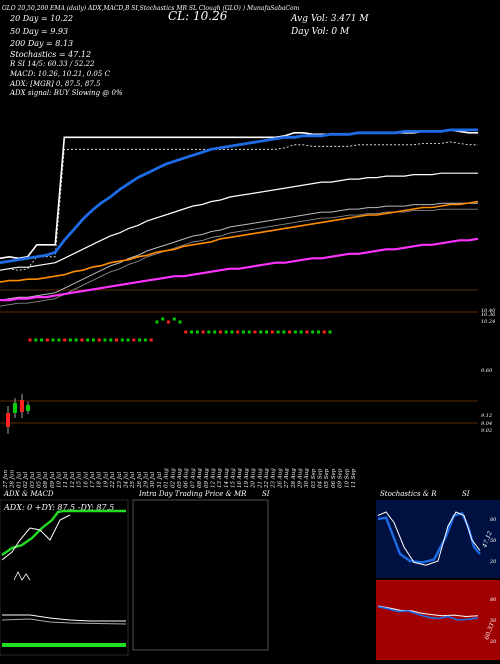 This screenshot has height=664, width=500. Describe the element at coordinates (408, 494) in the screenshot. I see `stoch-title: Stochastics & R` at that location.